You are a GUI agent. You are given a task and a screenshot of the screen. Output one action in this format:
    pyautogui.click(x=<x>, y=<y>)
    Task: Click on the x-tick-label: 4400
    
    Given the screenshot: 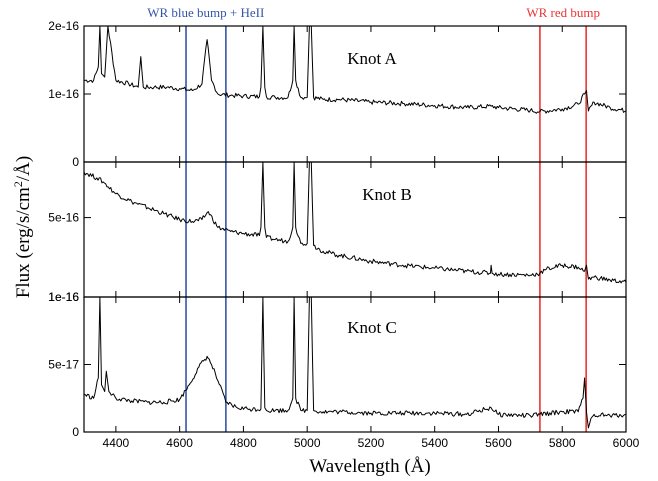 What is the action you would take?
    pyautogui.click(x=116, y=443)
    